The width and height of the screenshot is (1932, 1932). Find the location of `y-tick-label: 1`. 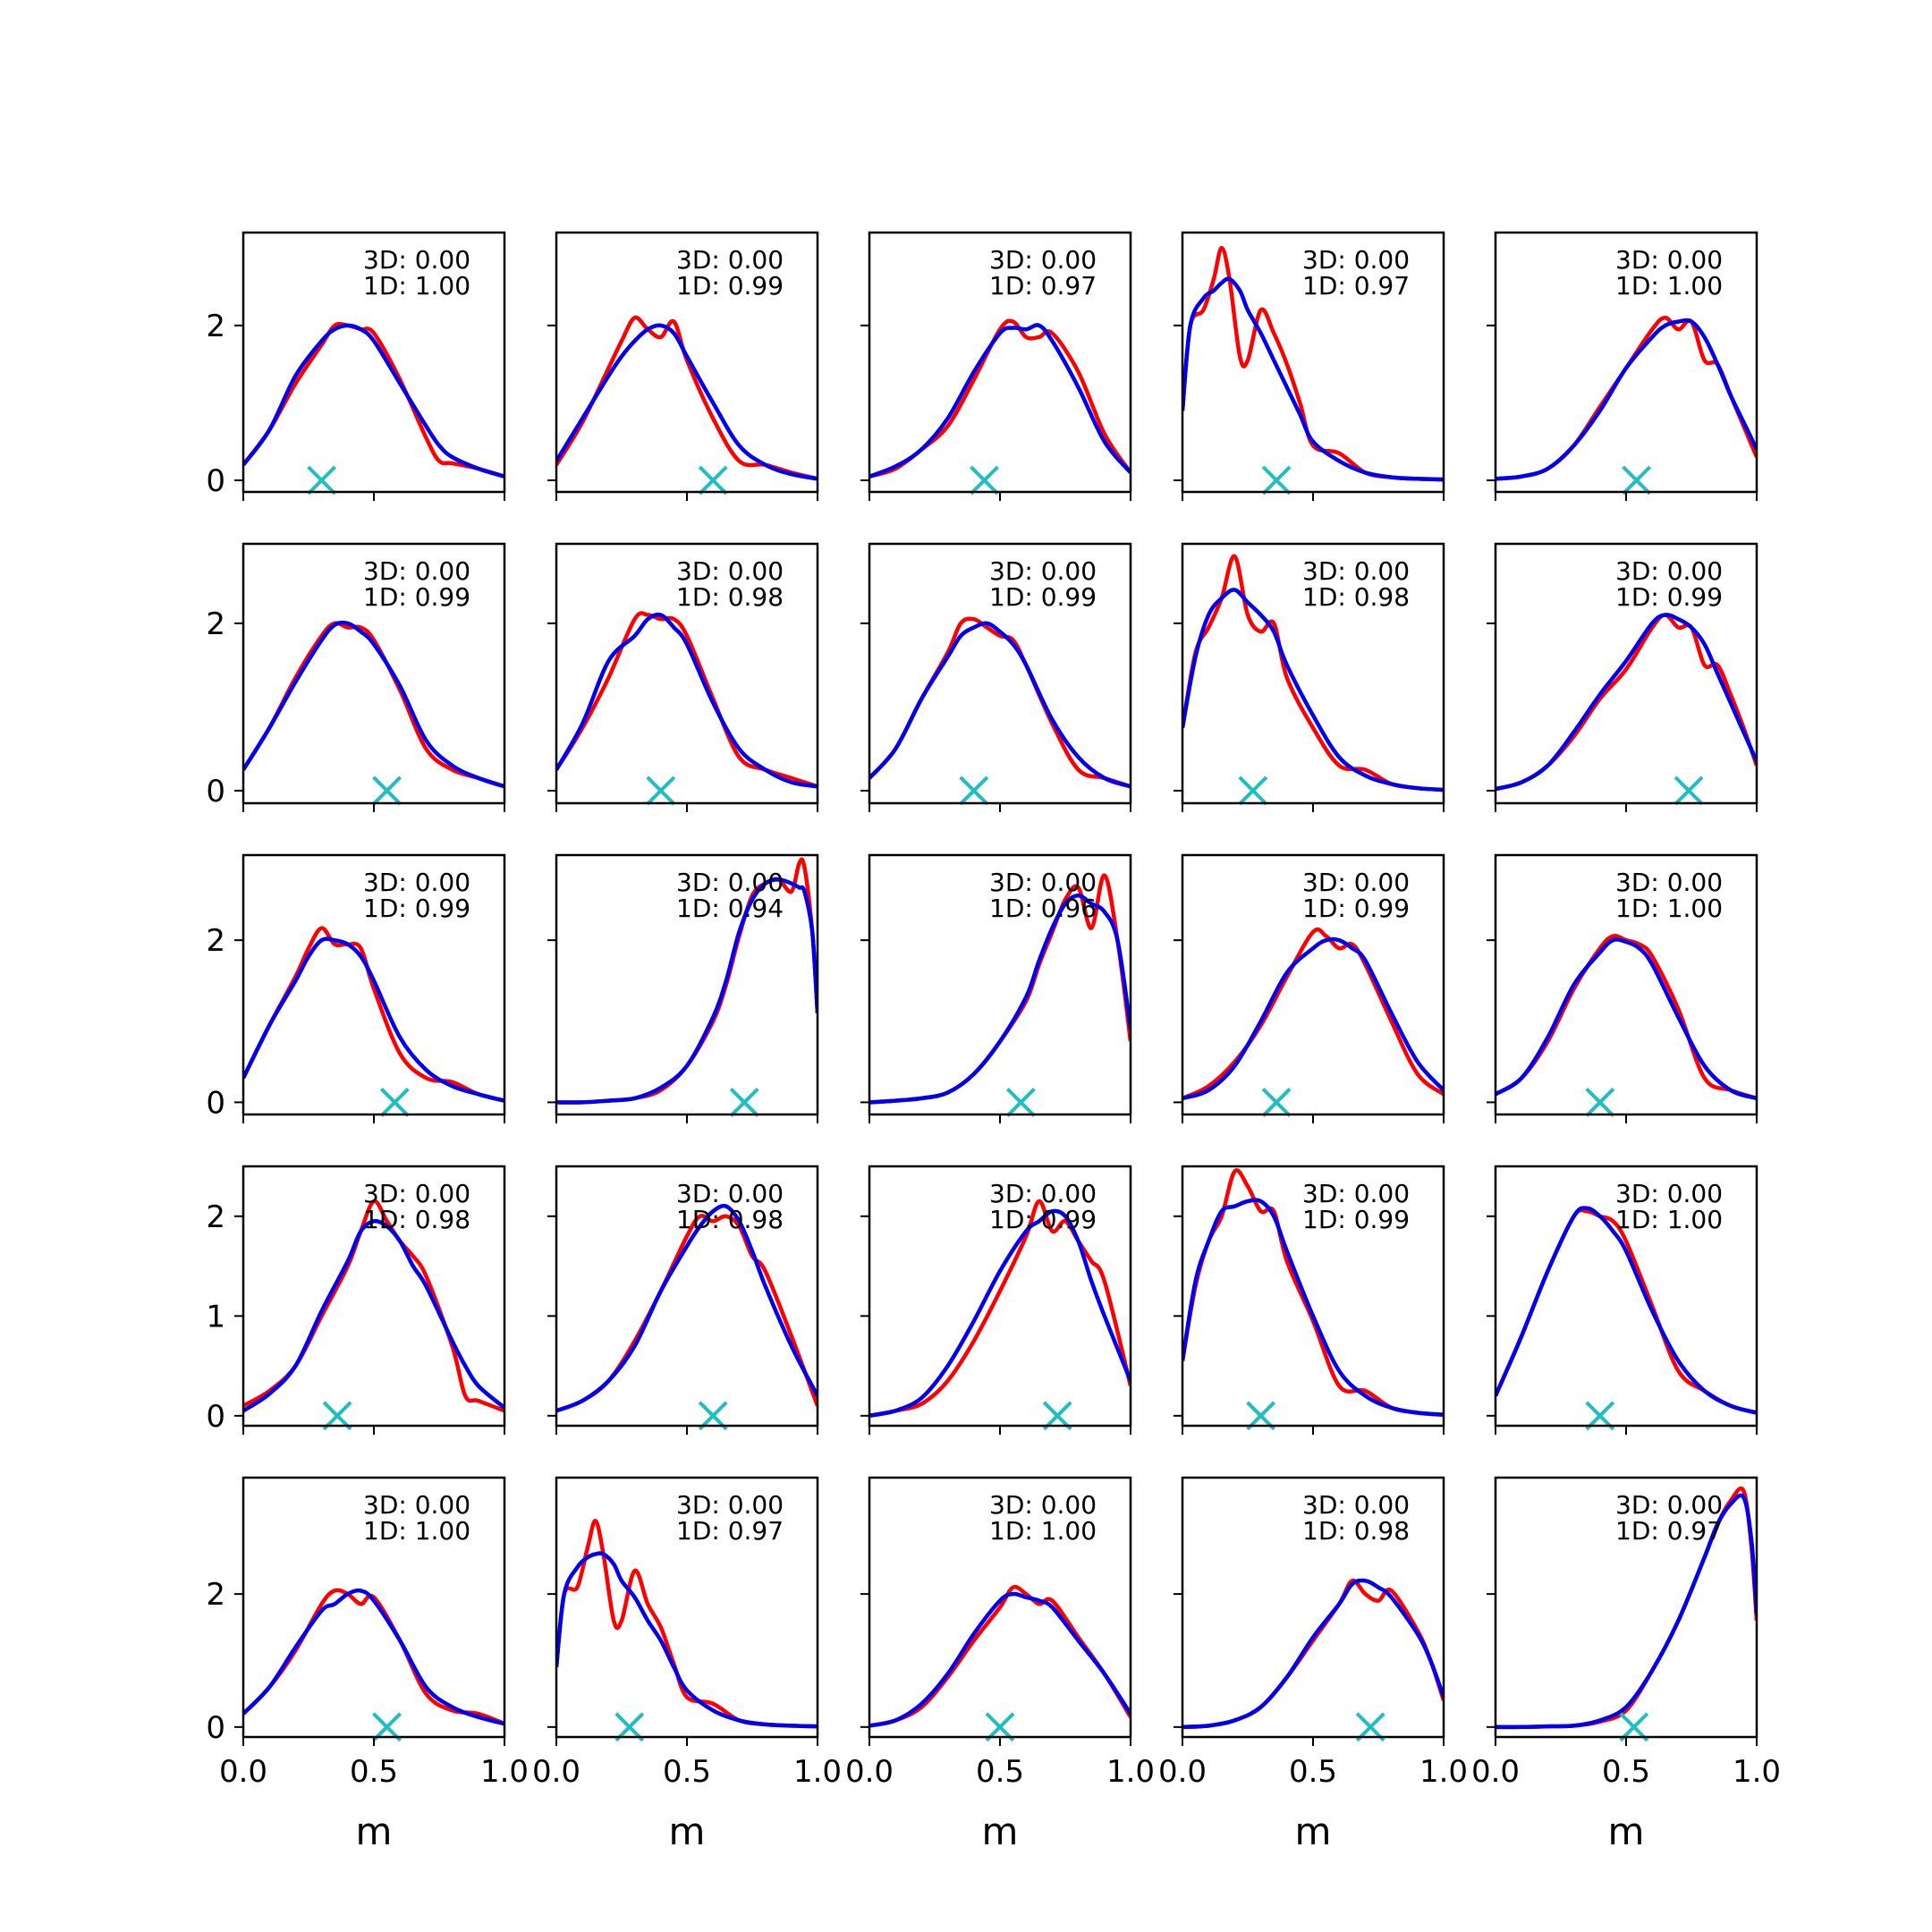

y-tick-label: 1 is located at coordinates (215, 1317).